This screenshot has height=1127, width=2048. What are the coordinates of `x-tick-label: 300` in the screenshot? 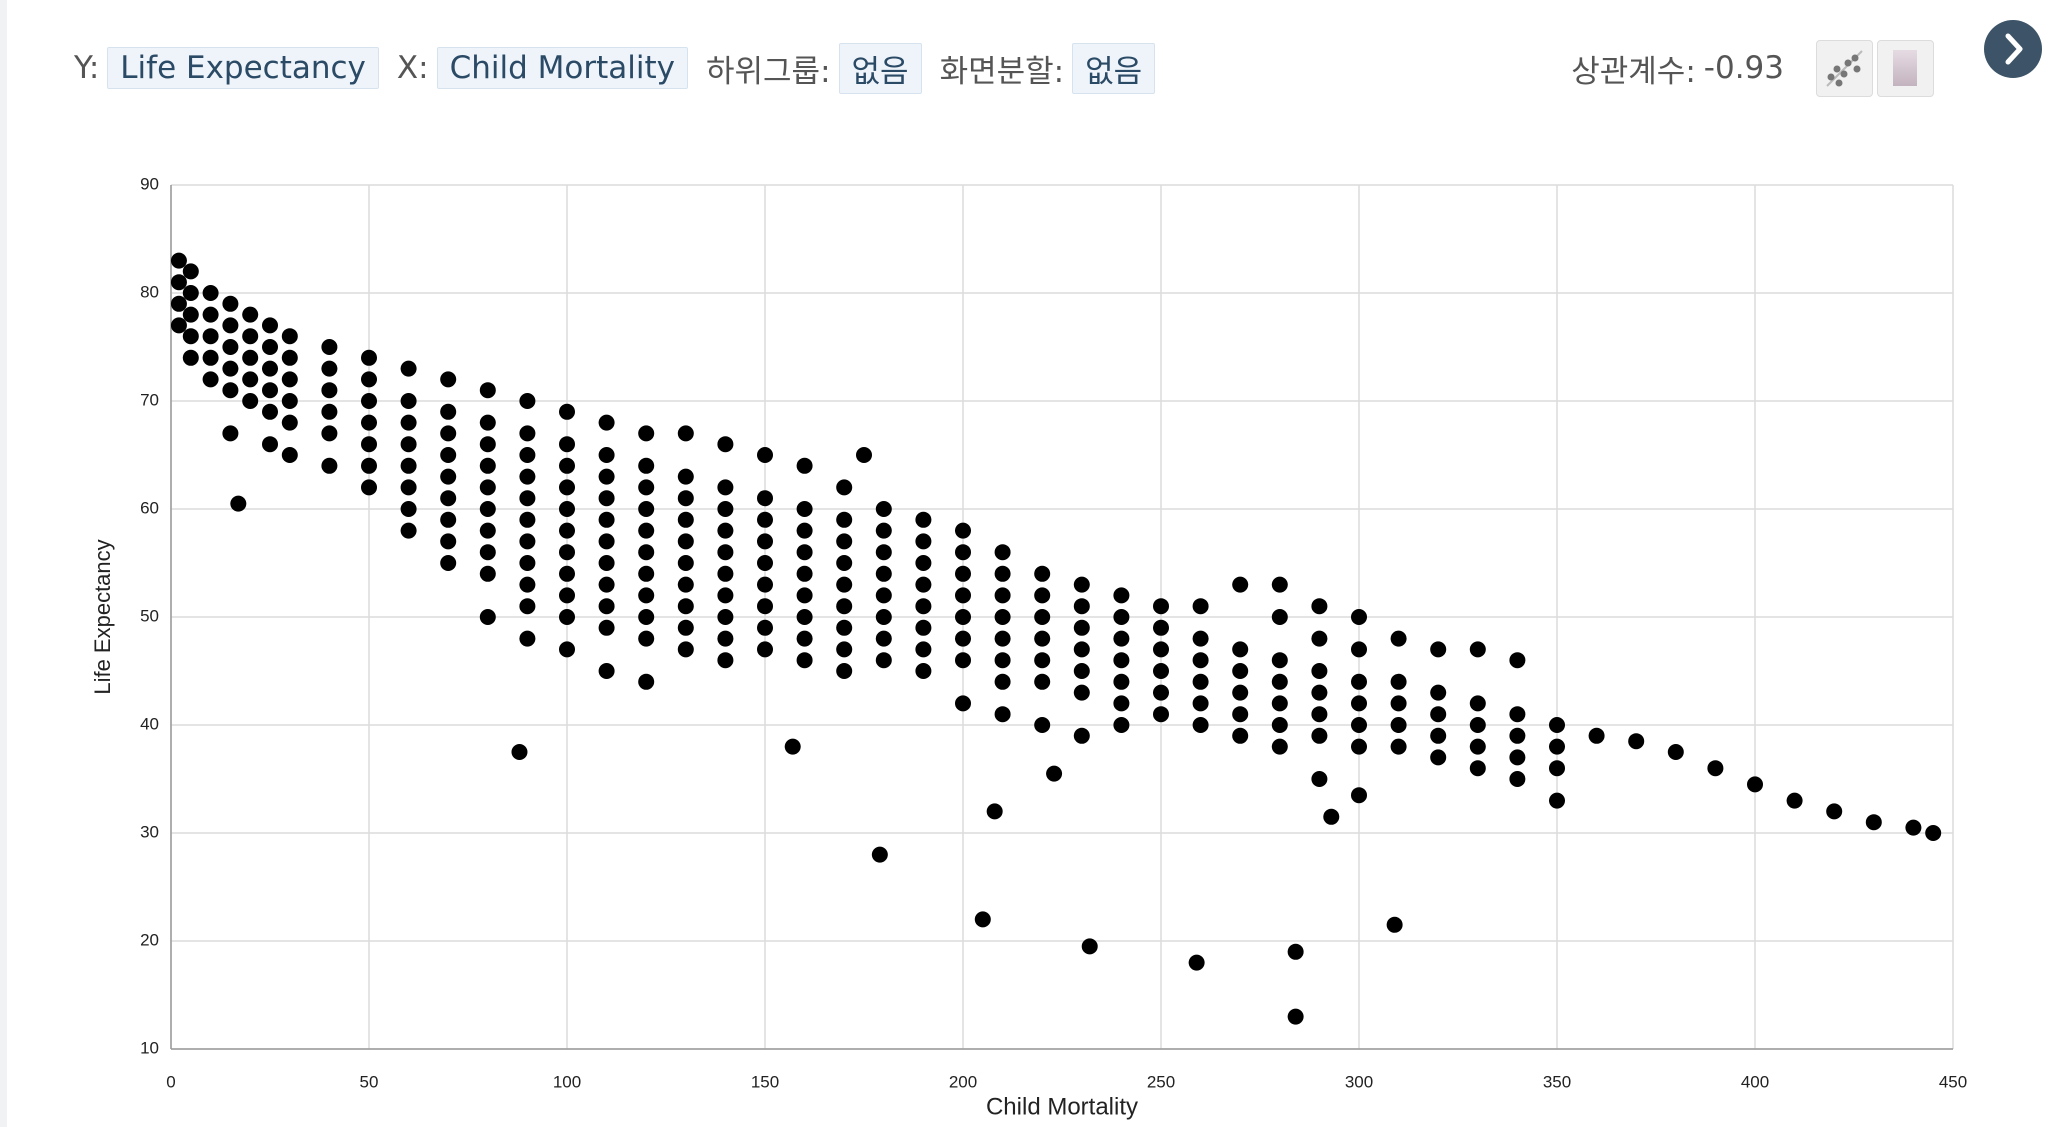 It's located at (1359, 1081).